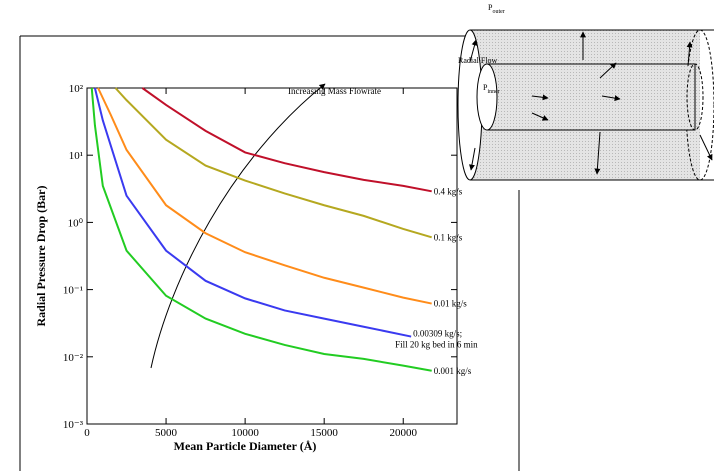  What do you see at coordinates (245, 433) in the screenshot?
I see `x-tick-label: 10000` at bounding box center [245, 433].